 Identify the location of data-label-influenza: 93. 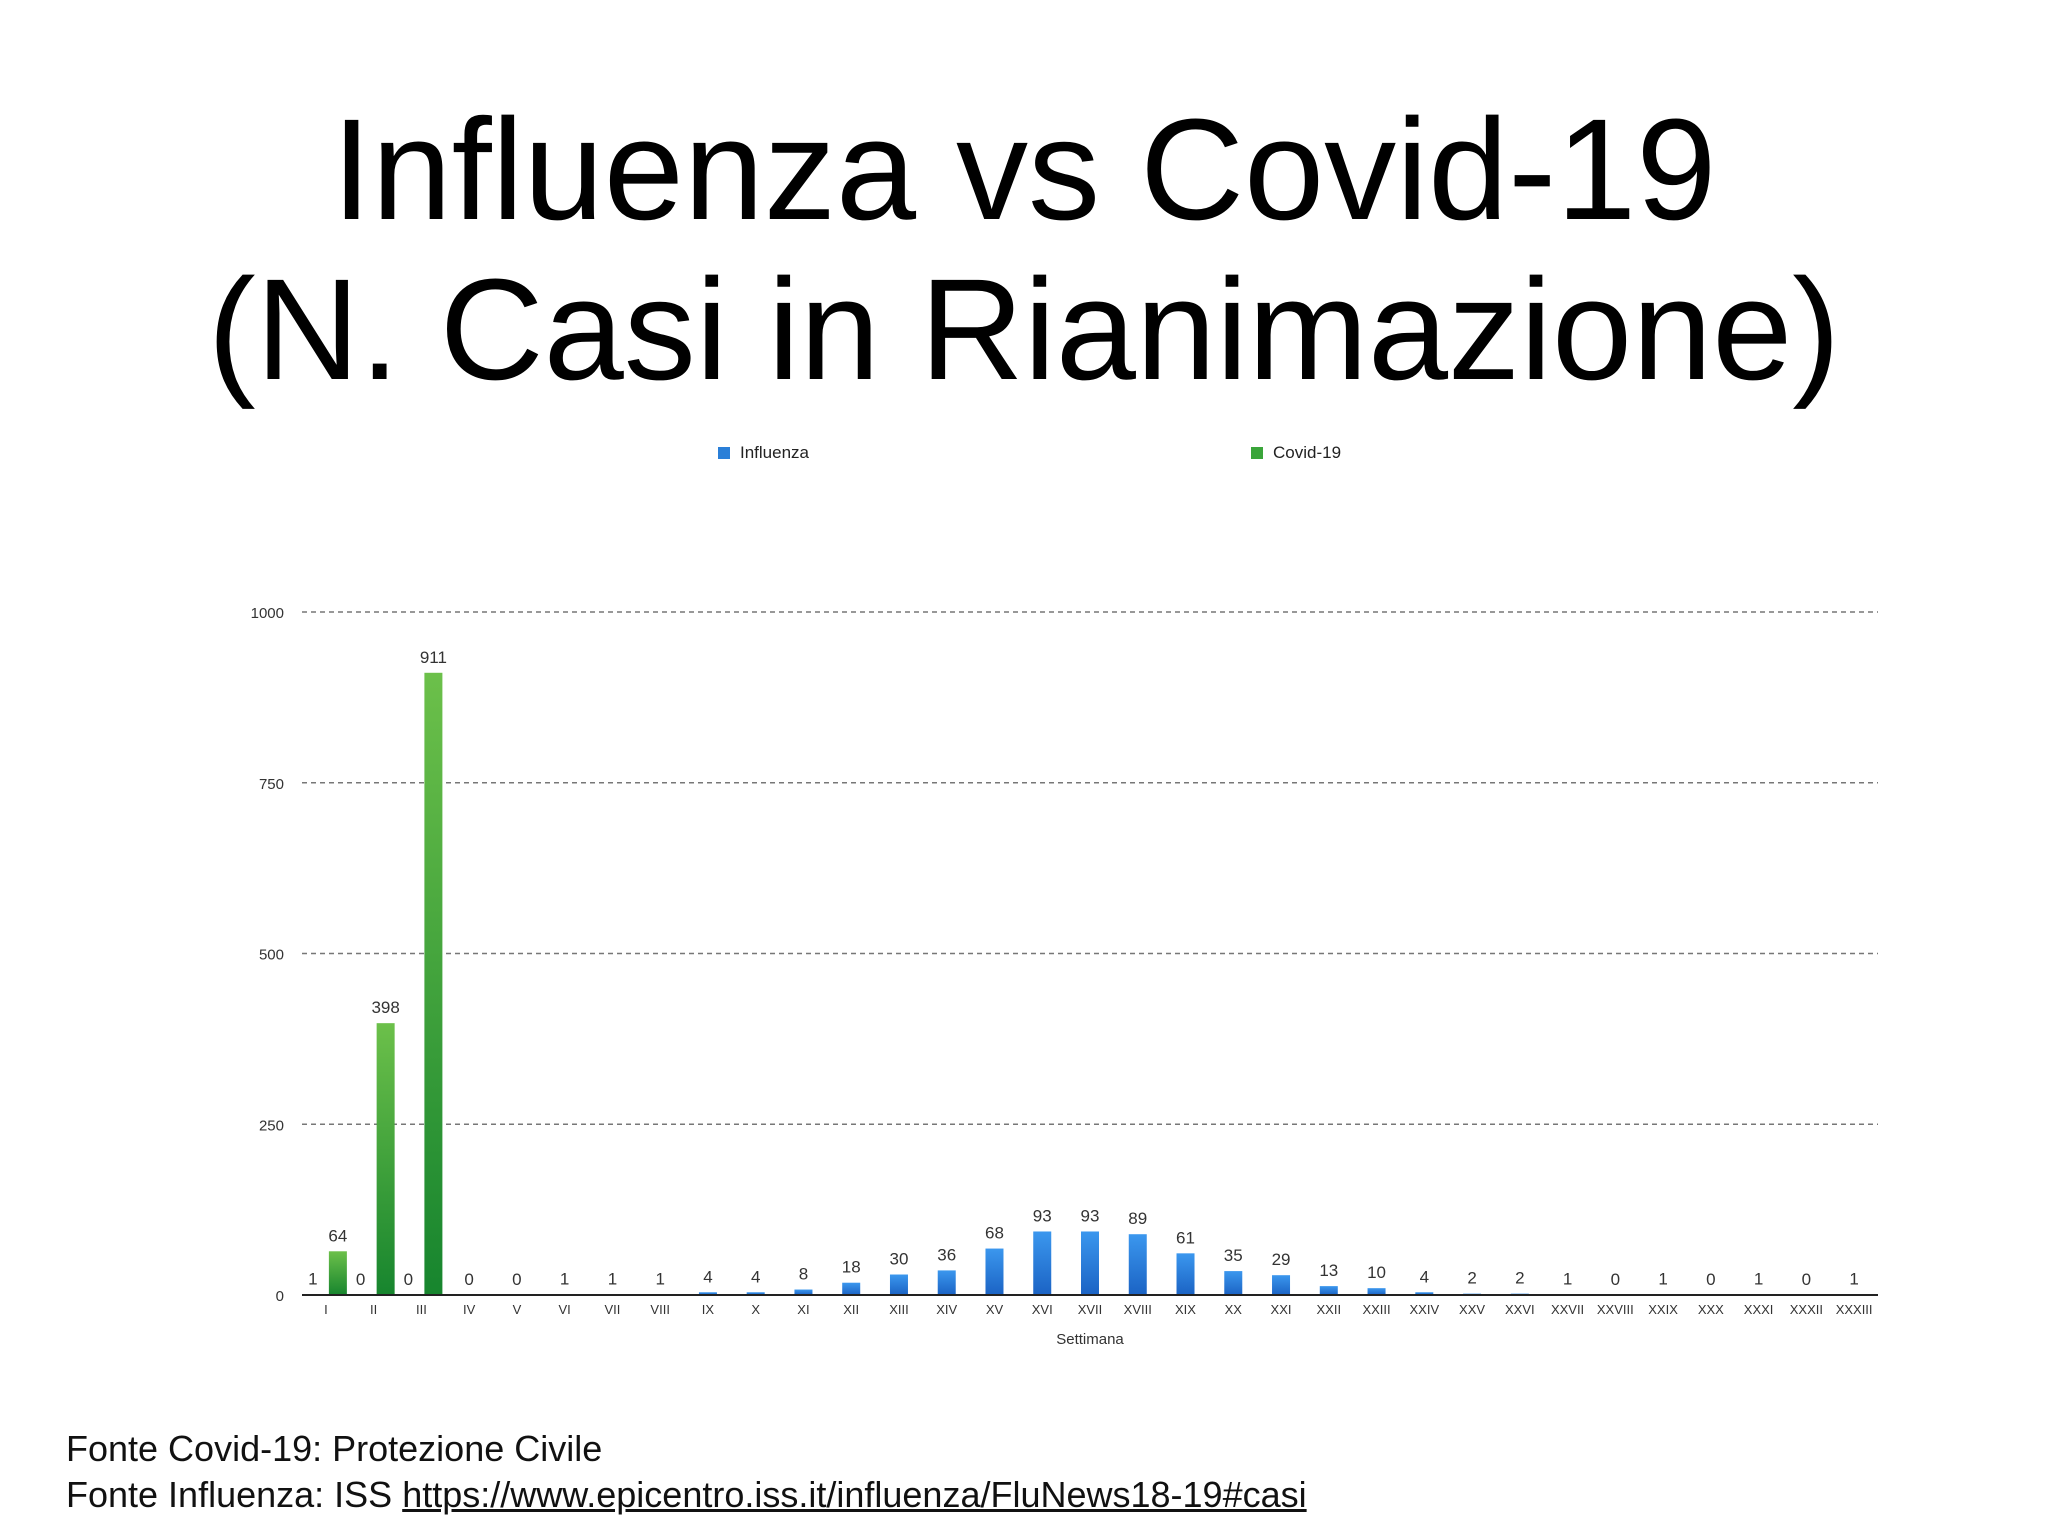
(1090, 1215).